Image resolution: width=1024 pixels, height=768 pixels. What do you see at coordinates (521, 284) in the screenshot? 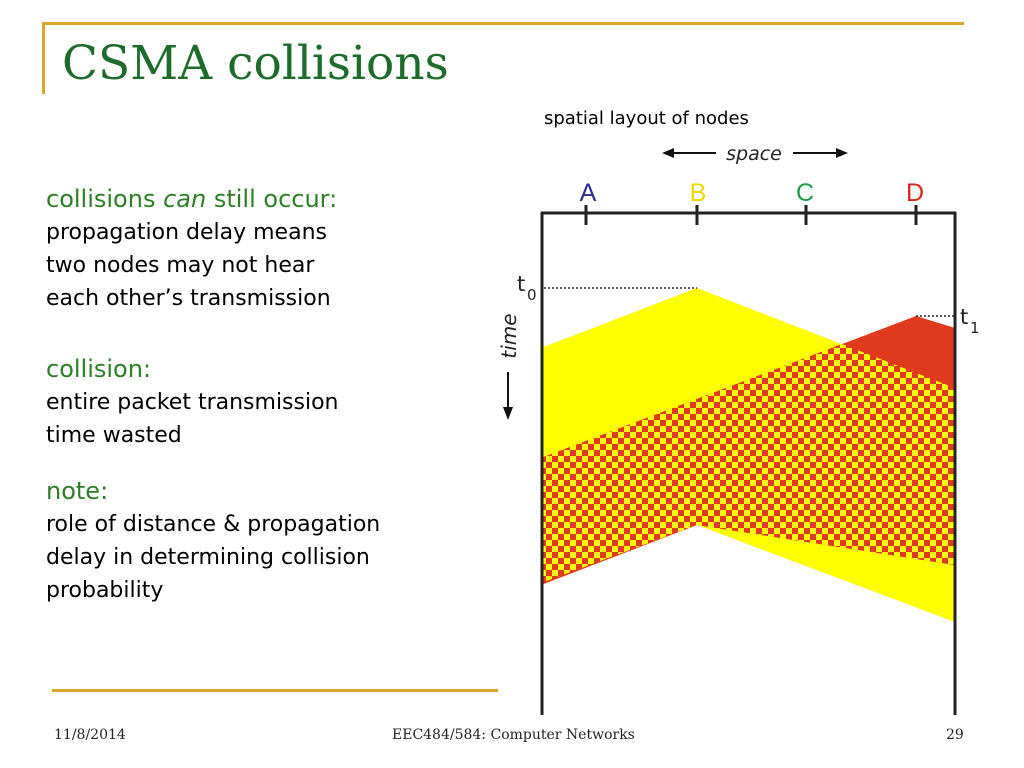
I see `t0-label: t` at bounding box center [521, 284].